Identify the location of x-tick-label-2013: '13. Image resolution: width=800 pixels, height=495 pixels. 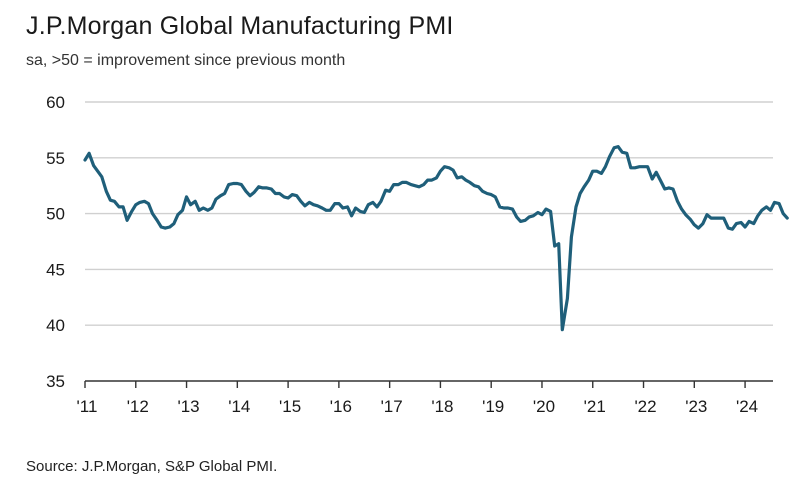
(188, 406).